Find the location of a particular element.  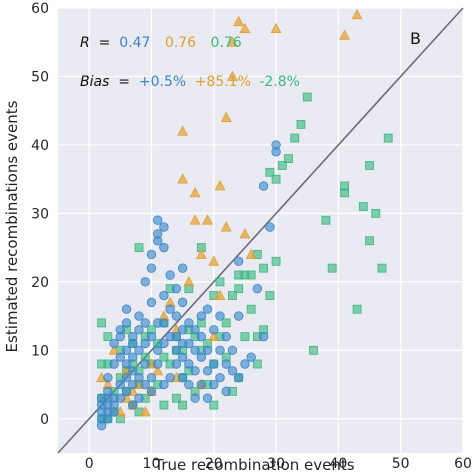

r-value-blue: 0.47 is located at coordinates (134, 43).